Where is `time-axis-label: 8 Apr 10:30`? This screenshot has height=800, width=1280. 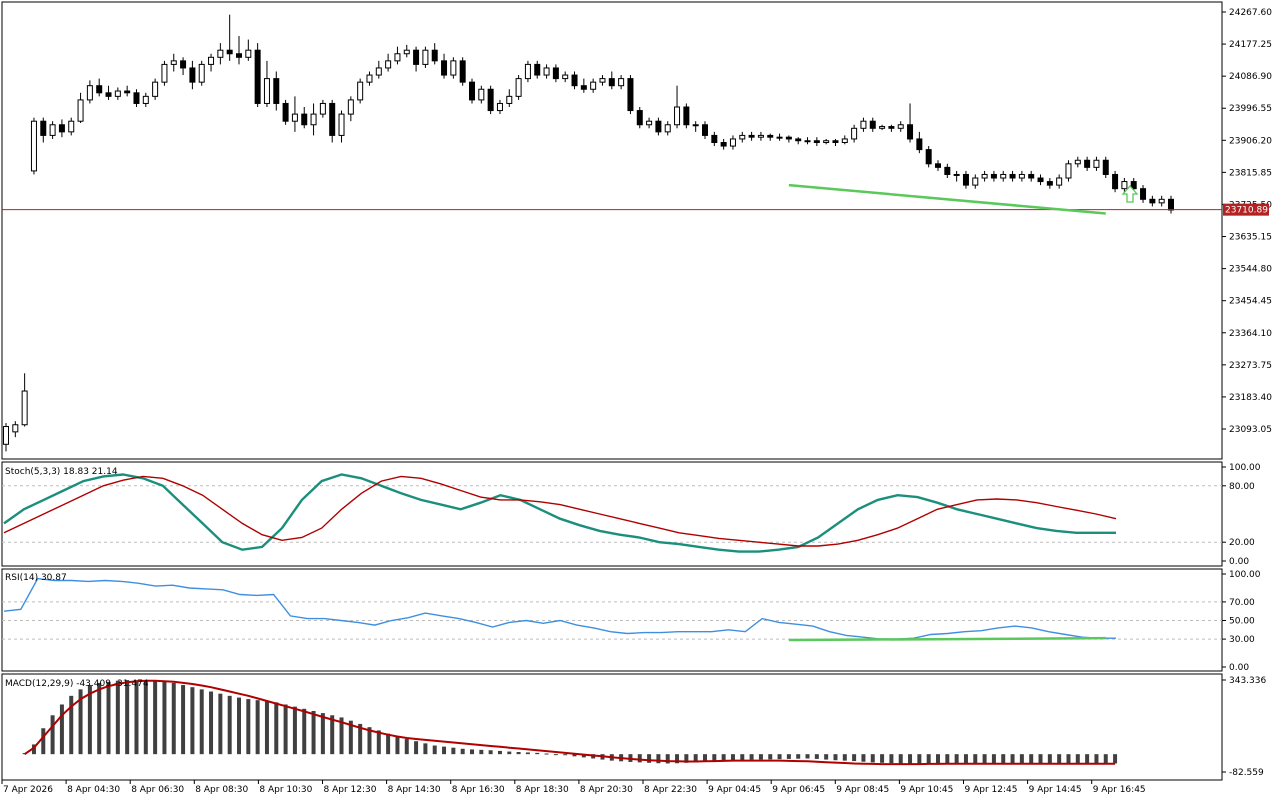
time-axis-label: 8 Apr 10:30 is located at coordinates (285, 790).